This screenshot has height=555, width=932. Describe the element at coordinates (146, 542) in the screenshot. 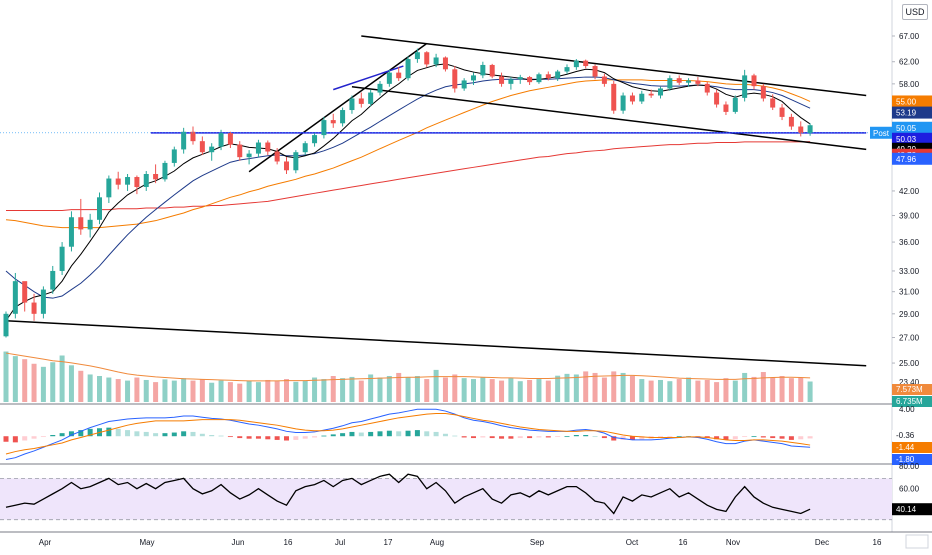

I see `time-tick-label: May` at that location.